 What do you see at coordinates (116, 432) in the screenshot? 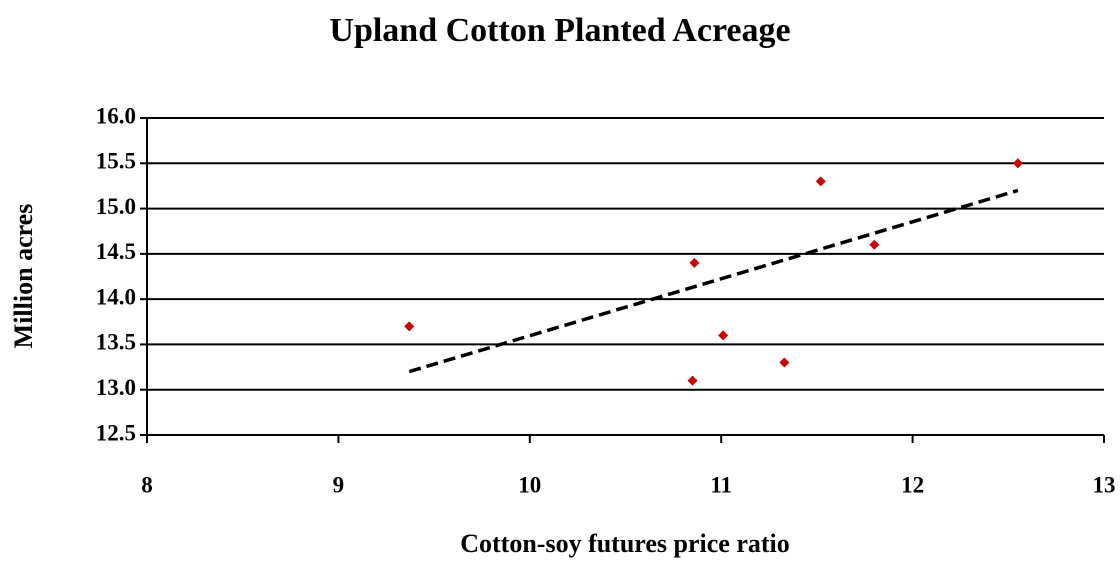
I see `y-tick-label: 12.5` at bounding box center [116, 432].